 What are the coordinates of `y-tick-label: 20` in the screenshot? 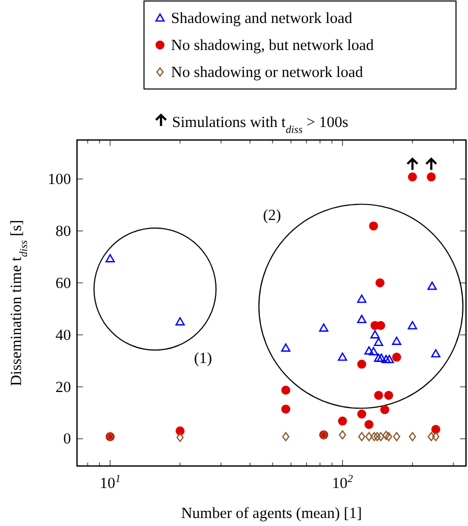 It's located at (64, 387).